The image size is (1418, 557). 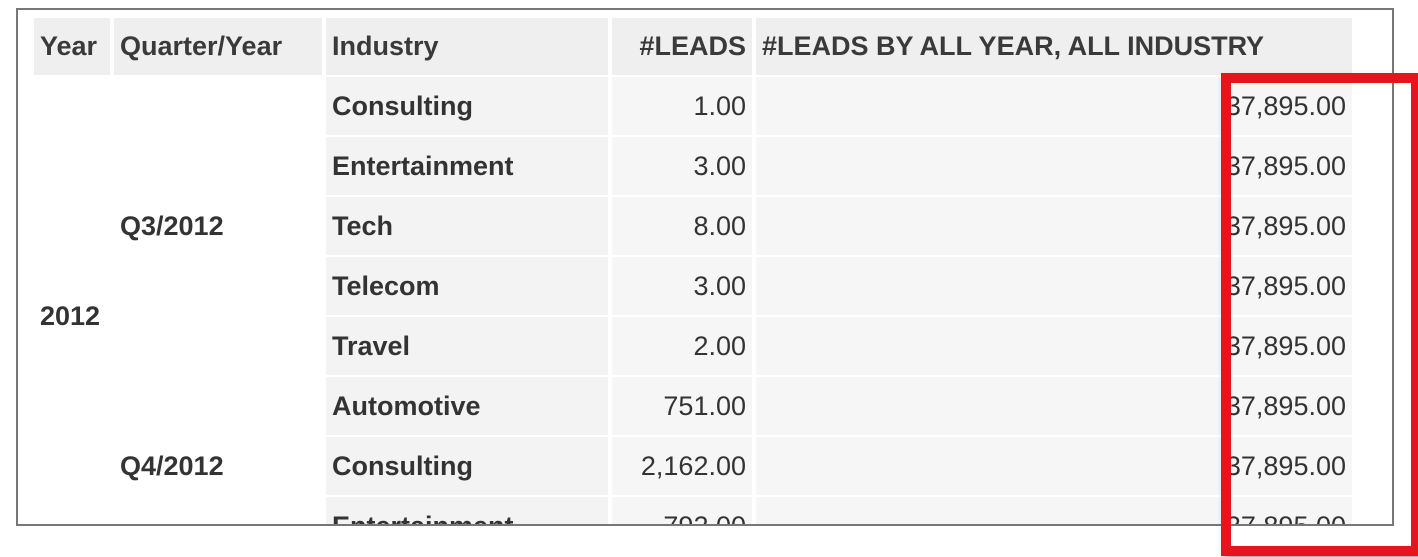 I want to click on header-leads: #LEADS, so click(x=682, y=46).